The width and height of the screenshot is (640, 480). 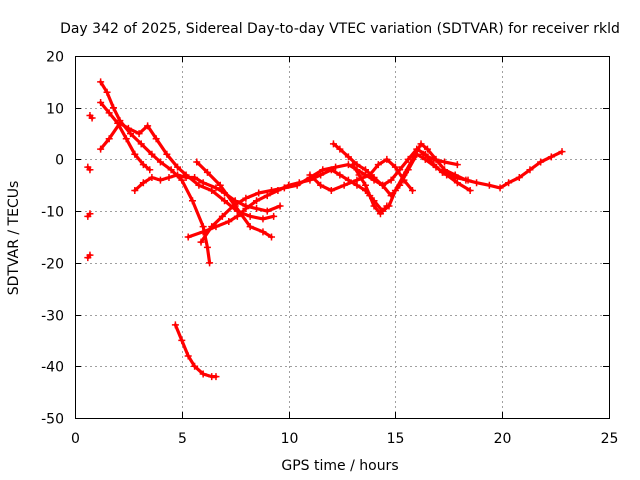 What do you see at coordinates (503, 439) in the screenshot?
I see `x-tick-label: 20` at bounding box center [503, 439].